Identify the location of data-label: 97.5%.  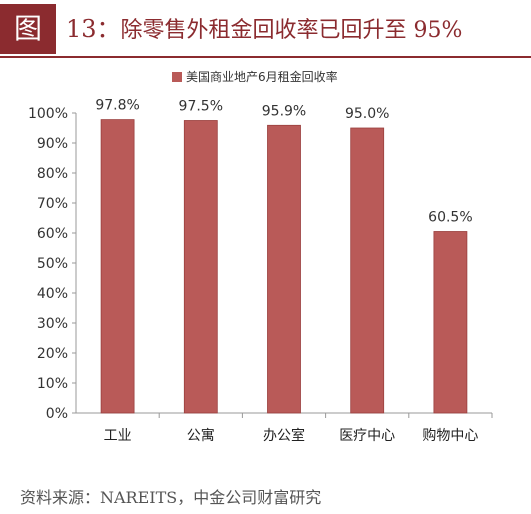
(201, 107).